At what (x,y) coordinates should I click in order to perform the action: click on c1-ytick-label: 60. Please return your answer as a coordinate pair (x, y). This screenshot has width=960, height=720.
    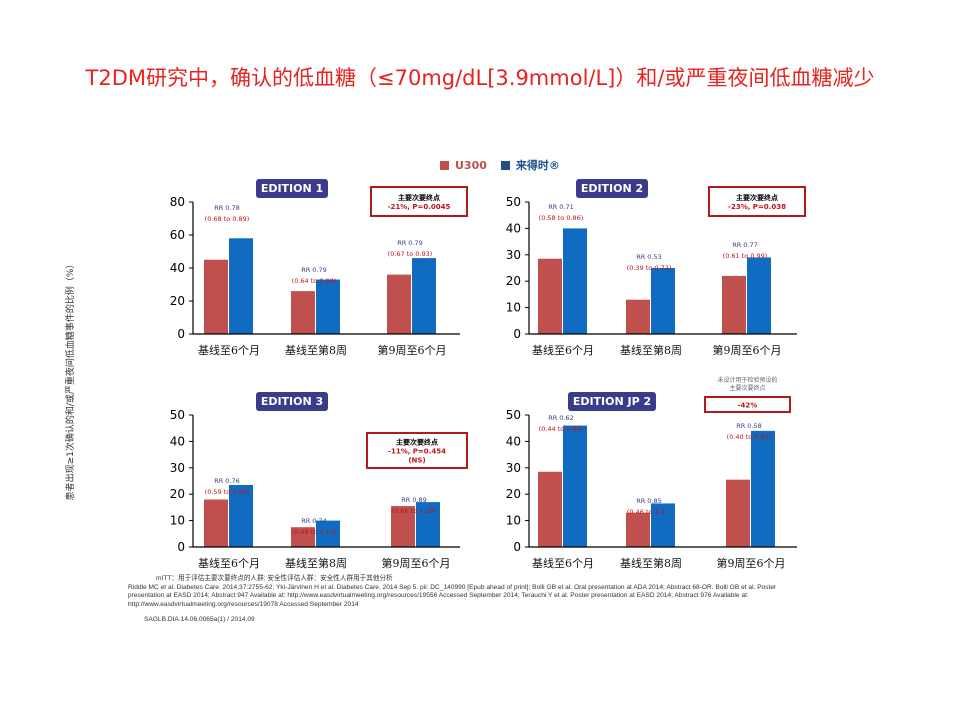
    Looking at the image, I should click on (177, 235).